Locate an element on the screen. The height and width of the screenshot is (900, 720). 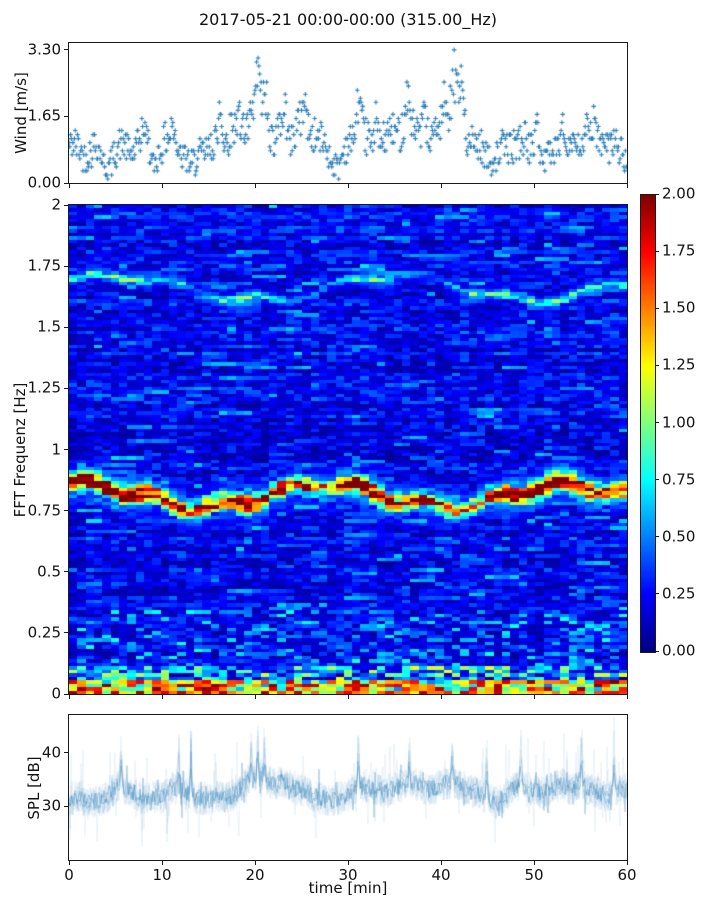
spl-ytick-label: 40 is located at coordinates (51, 752).